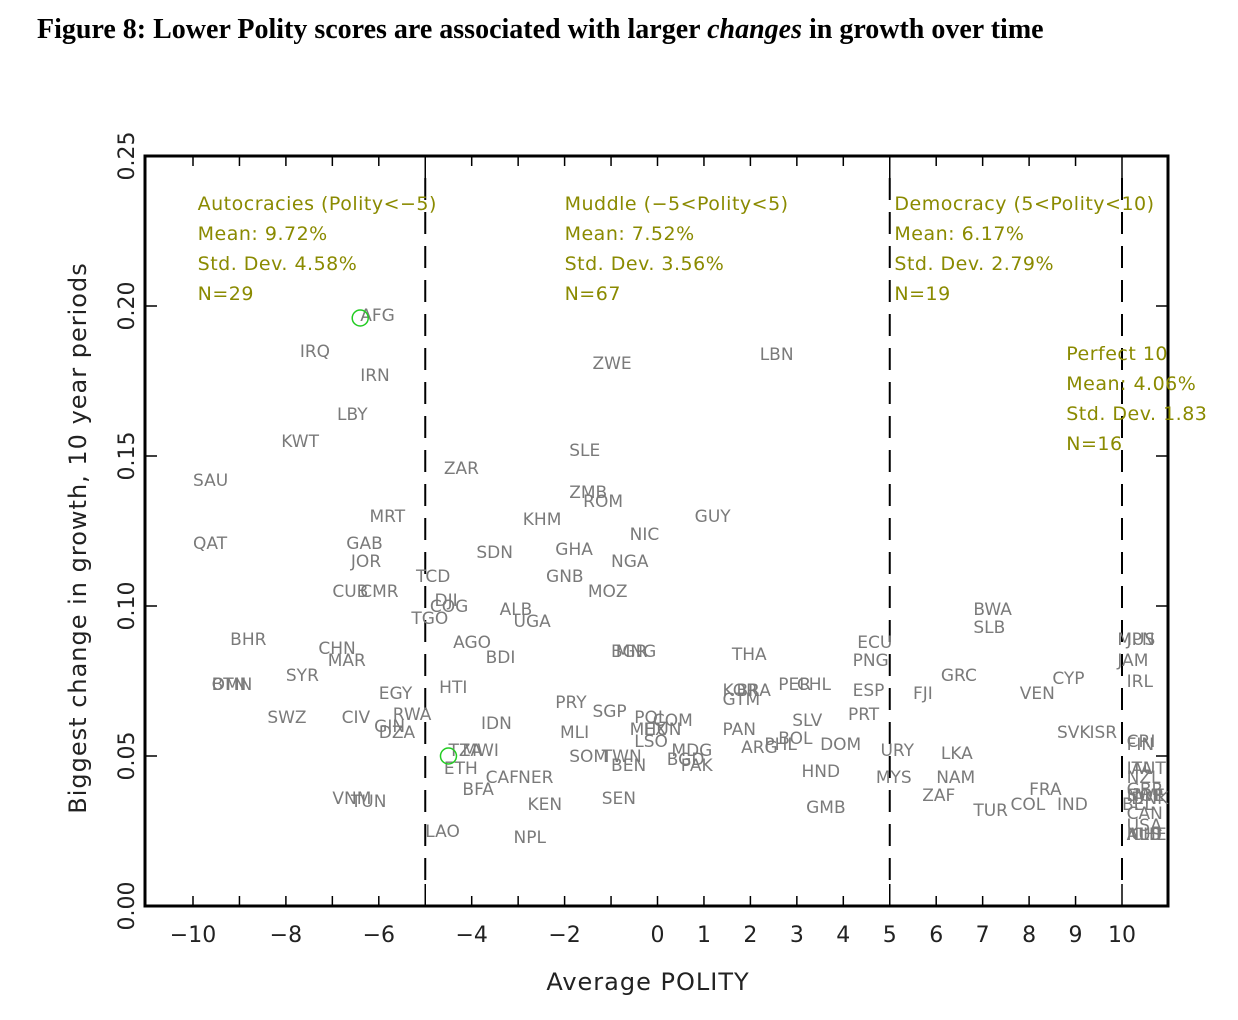 This screenshot has height=1020, width=1238. What do you see at coordinates (193, 935) in the screenshot?
I see `x-tick-label: −10` at bounding box center [193, 935].